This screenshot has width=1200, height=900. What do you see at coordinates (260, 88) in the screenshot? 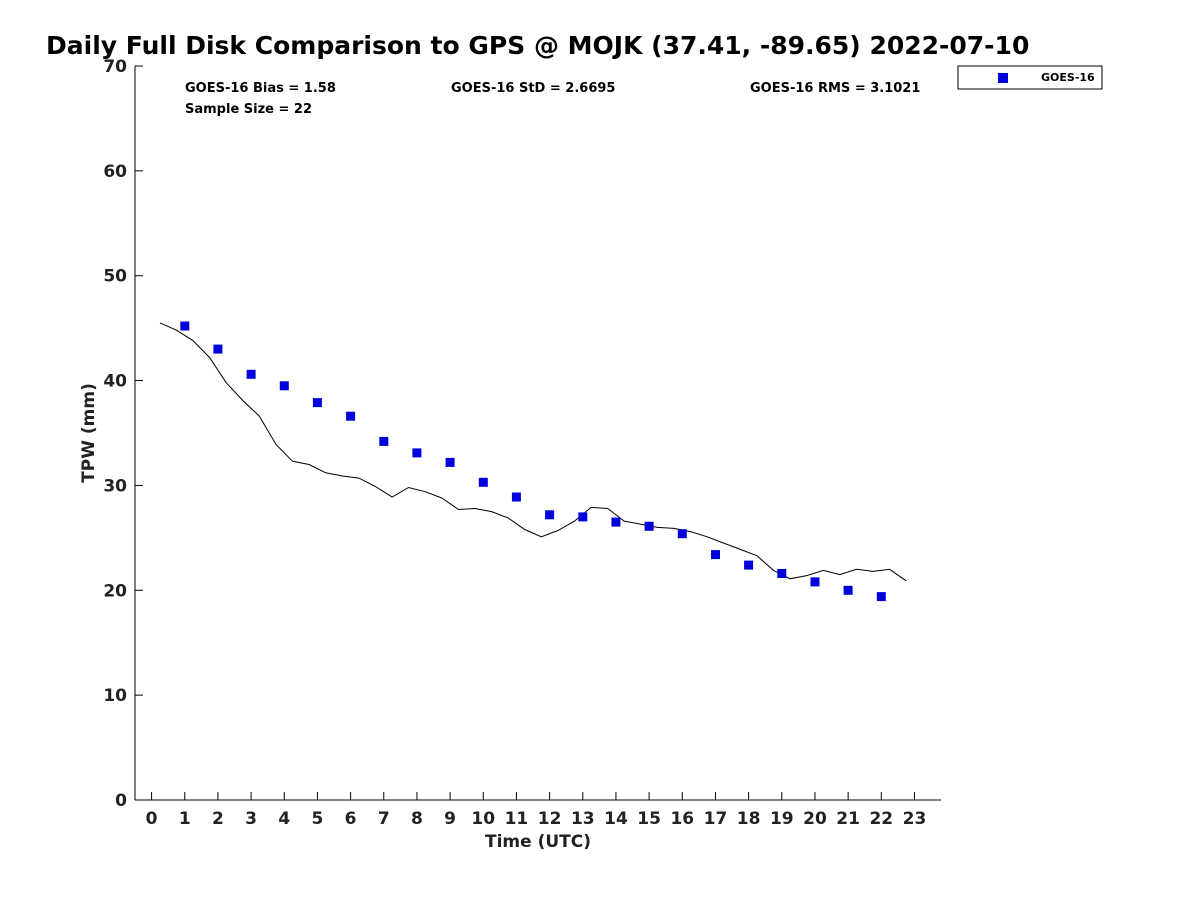
I see `stat-bias: GOES-16 Bias = 1.58` at bounding box center [260, 88].